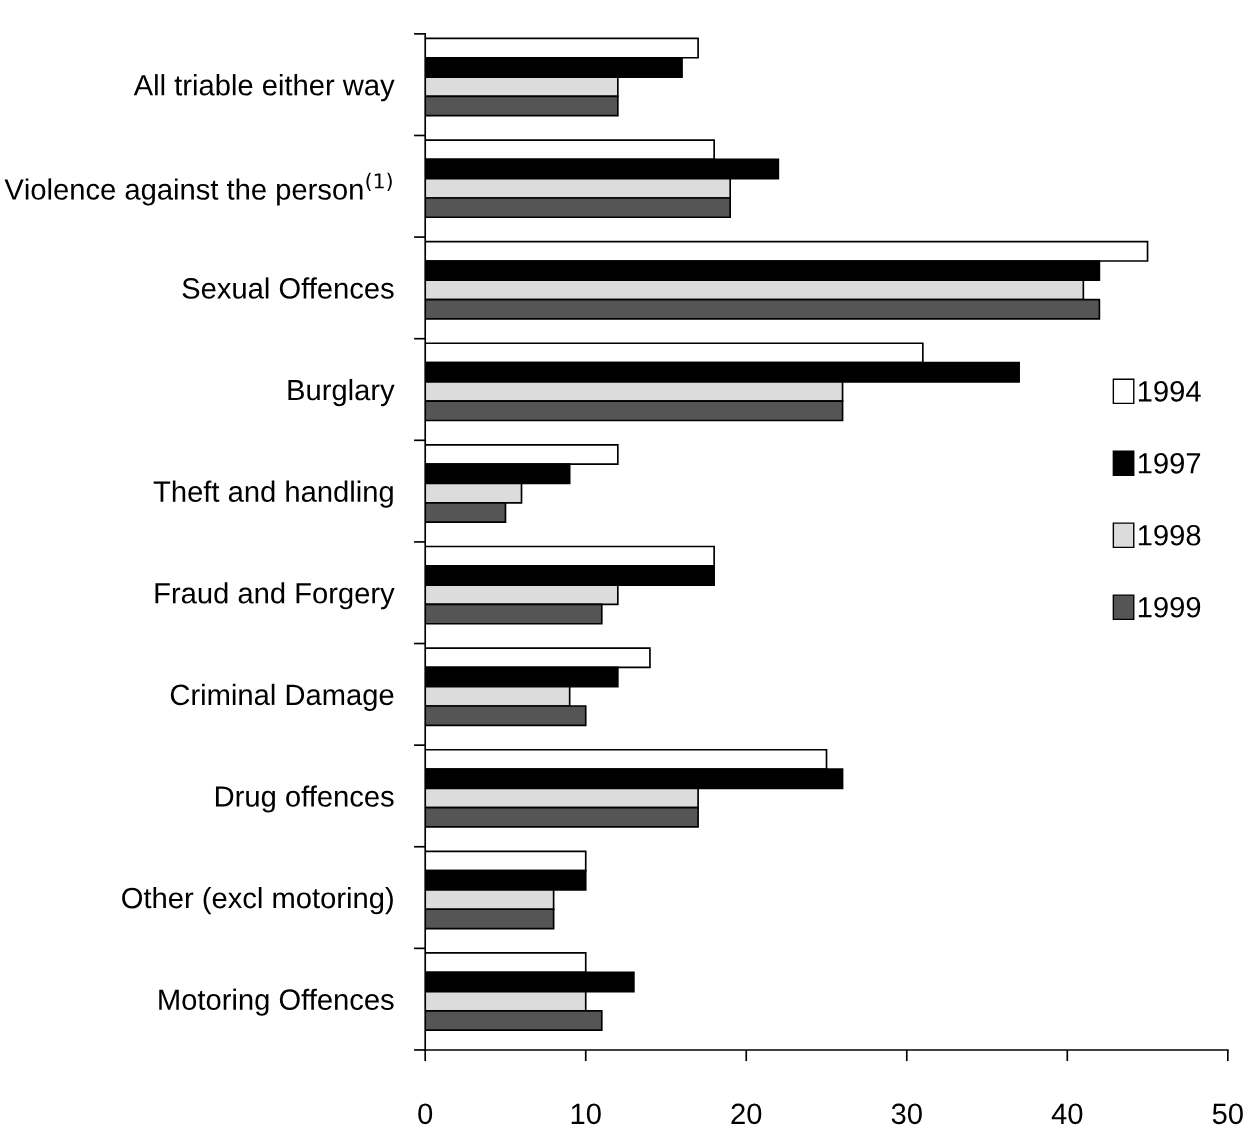  I want to click on x-tick-label: 0, so click(425, 1114).